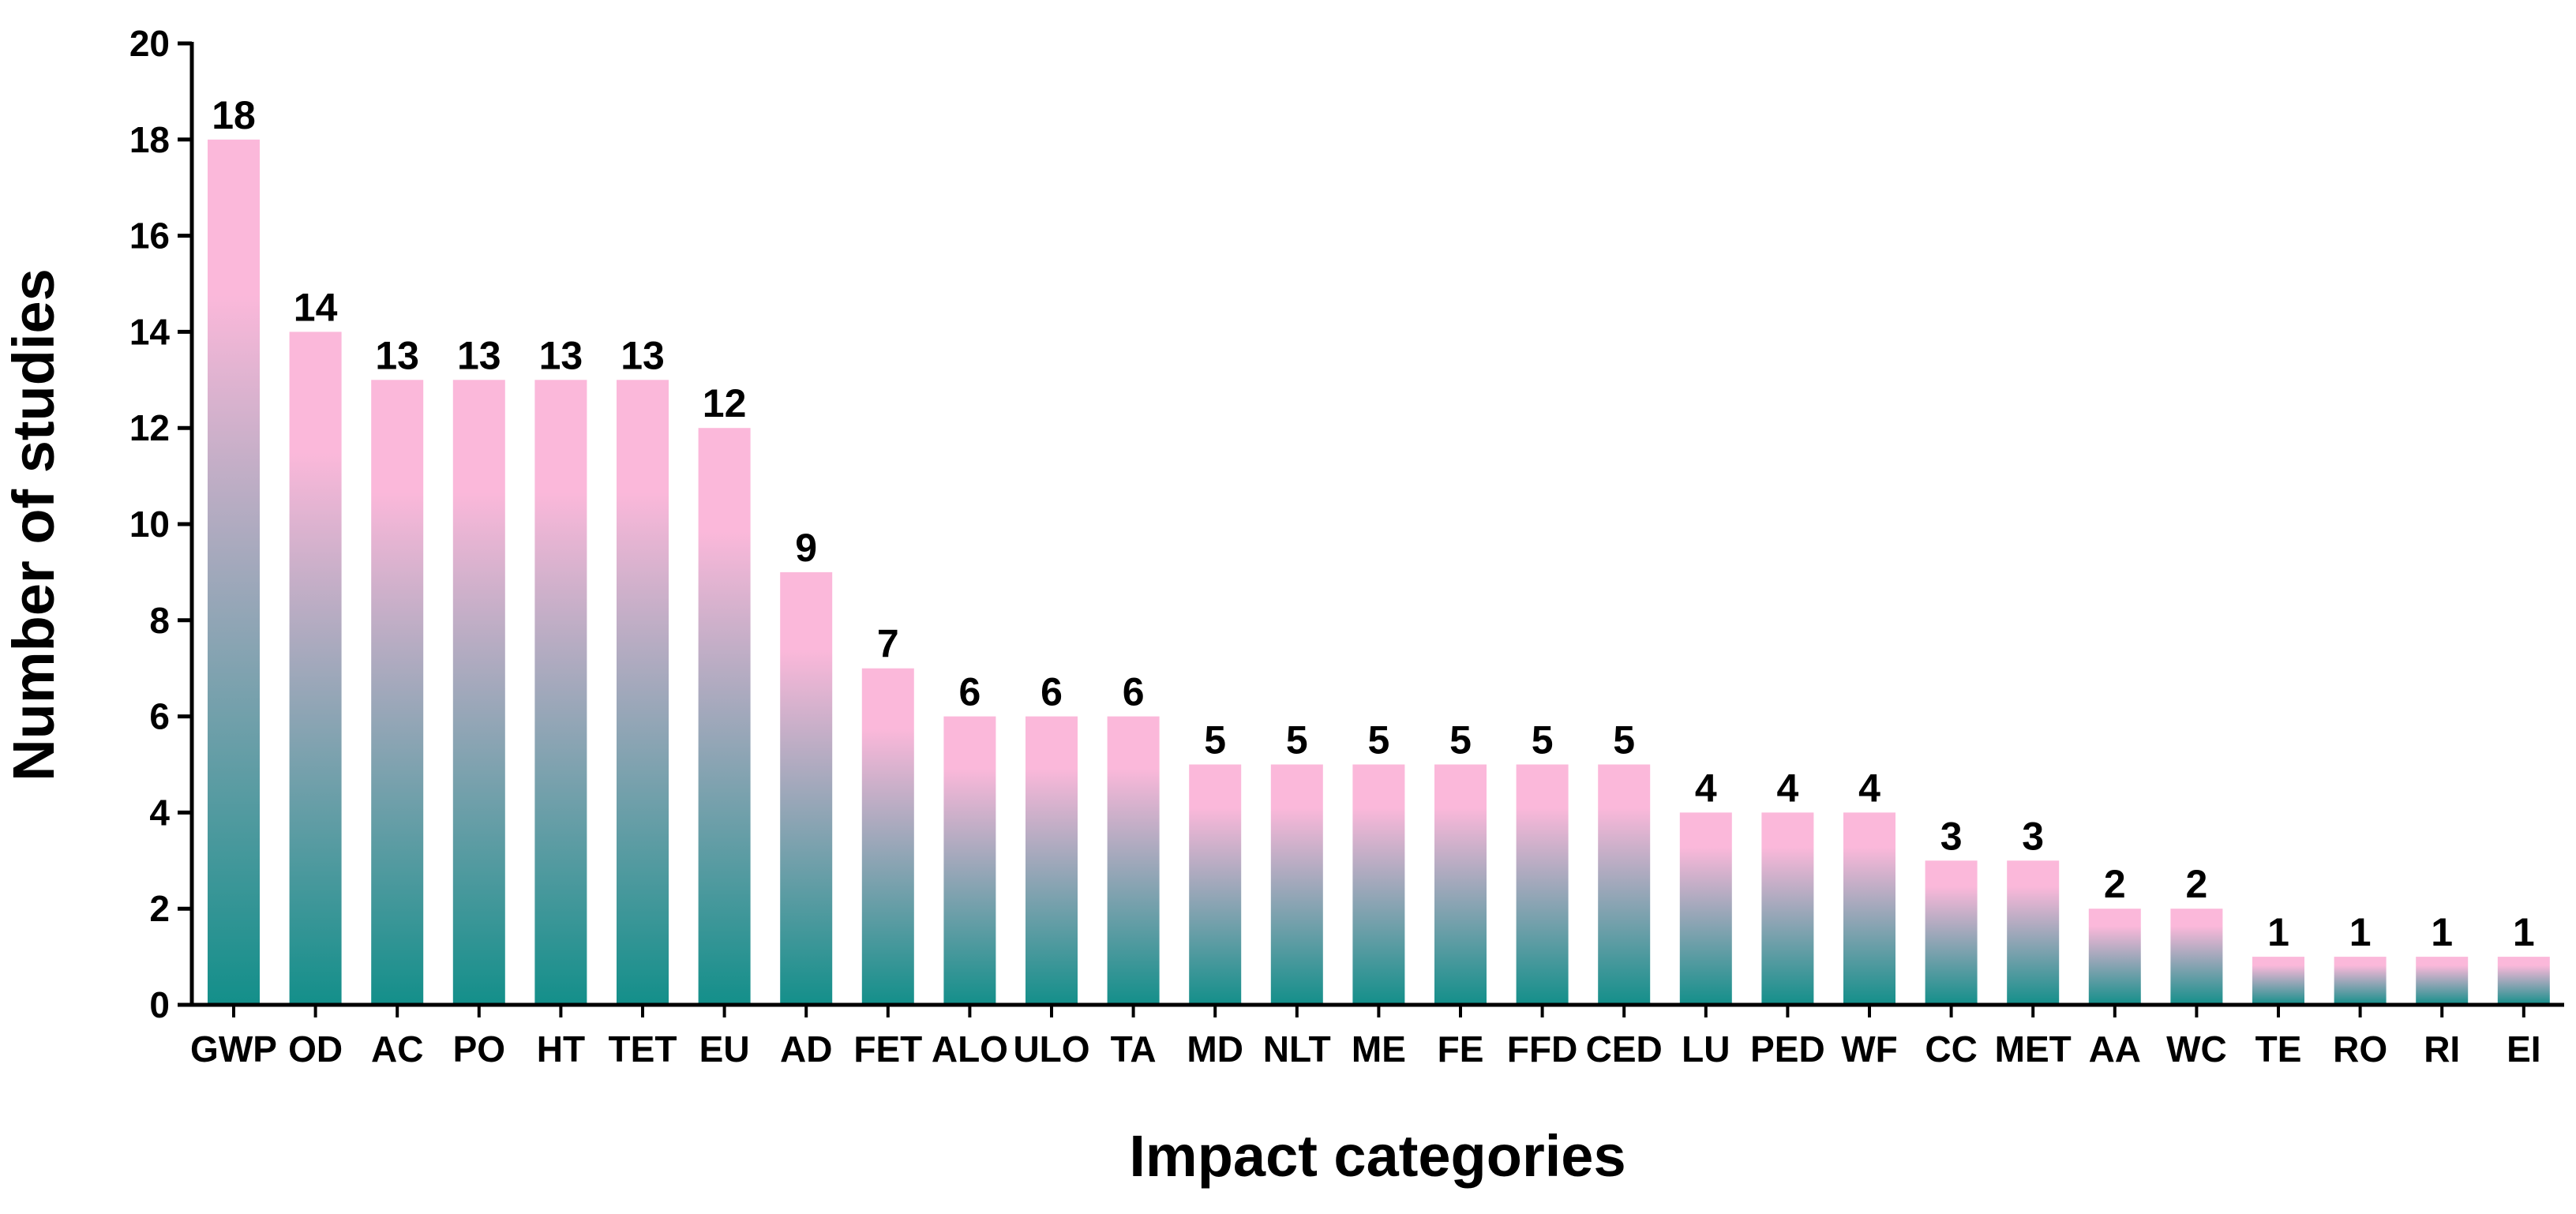 Image resolution: width=2576 pixels, height=1214 pixels. I want to click on data-label-ad: 9, so click(806, 548).